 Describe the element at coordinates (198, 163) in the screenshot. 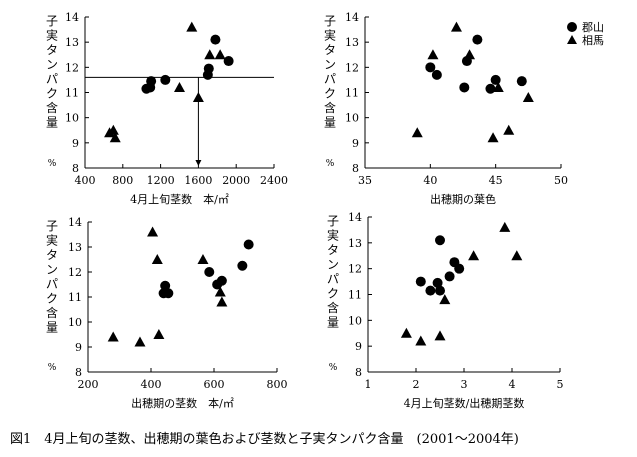

I see `reference-arrowhead` at that location.